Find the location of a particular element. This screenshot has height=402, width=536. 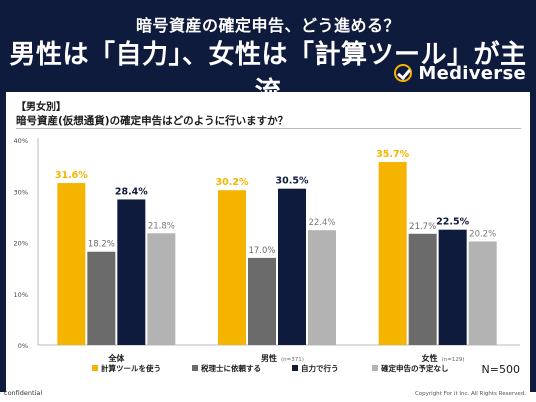

x-tick-label: 女性 is located at coordinates (430, 358).